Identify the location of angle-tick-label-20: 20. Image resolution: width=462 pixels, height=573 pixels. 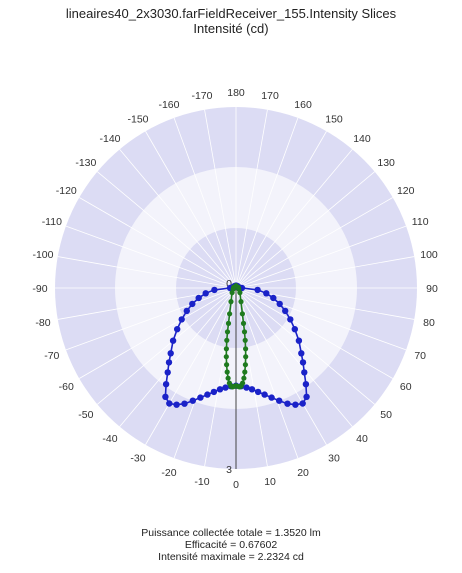
(303, 473).